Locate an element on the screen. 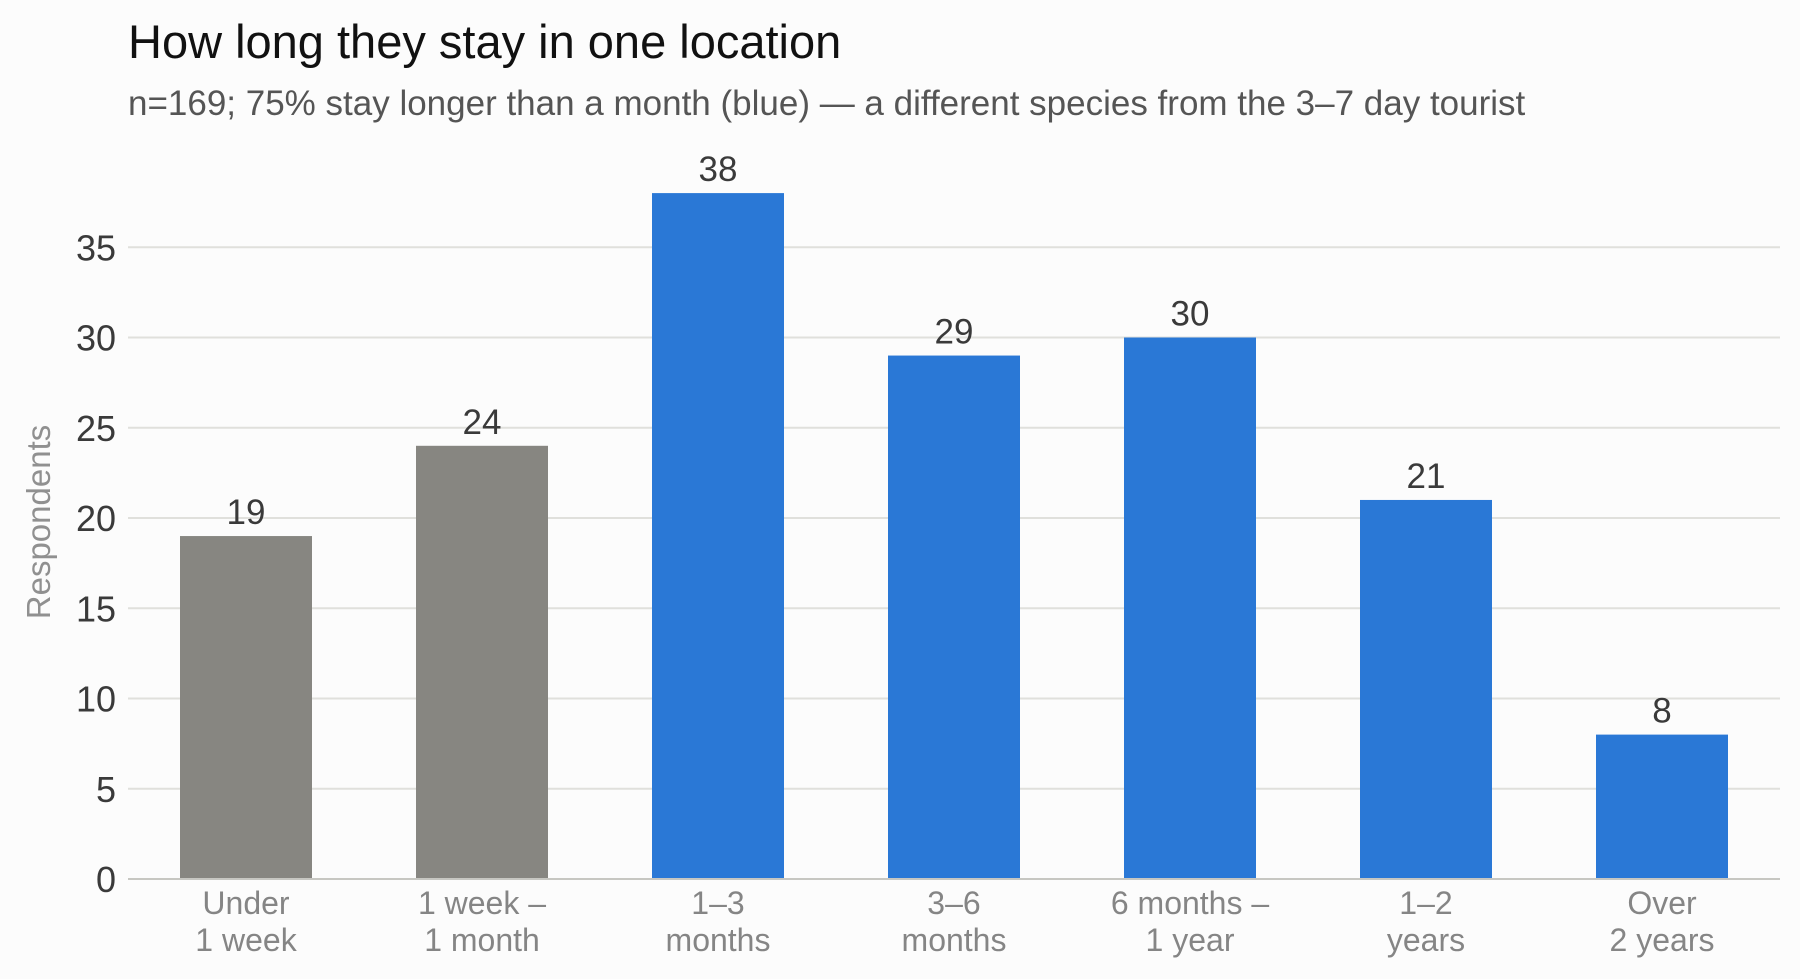  y-tick-label-0: 0 is located at coordinates (106, 879).